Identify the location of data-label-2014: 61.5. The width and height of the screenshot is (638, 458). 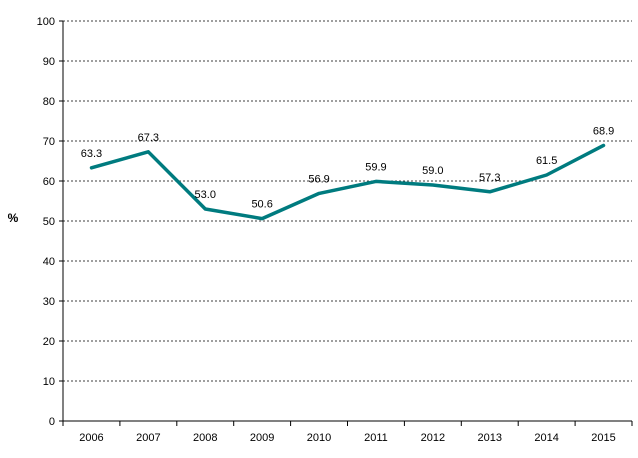
(546, 161).